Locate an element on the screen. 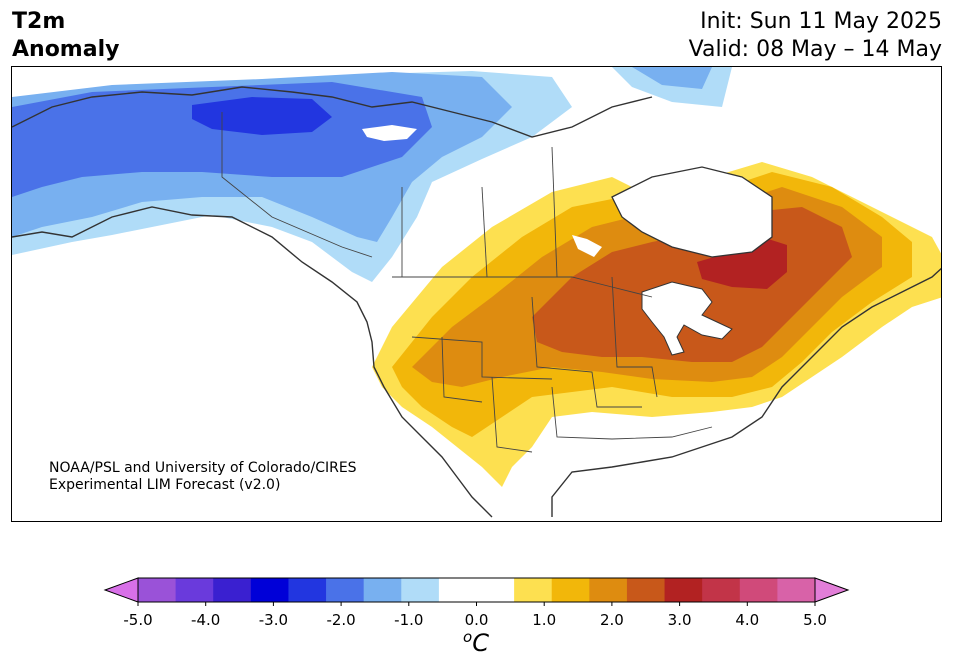 The image size is (954, 671). great-lakes is located at coordinates (687, 318).